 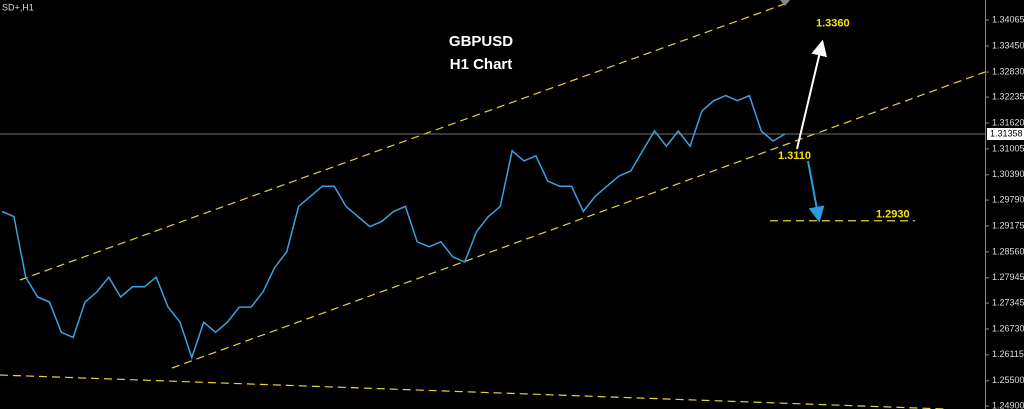 What do you see at coordinates (1008, 225) in the screenshot?
I see `y-tick-label: 1.29175` at bounding box center [1008, 225].